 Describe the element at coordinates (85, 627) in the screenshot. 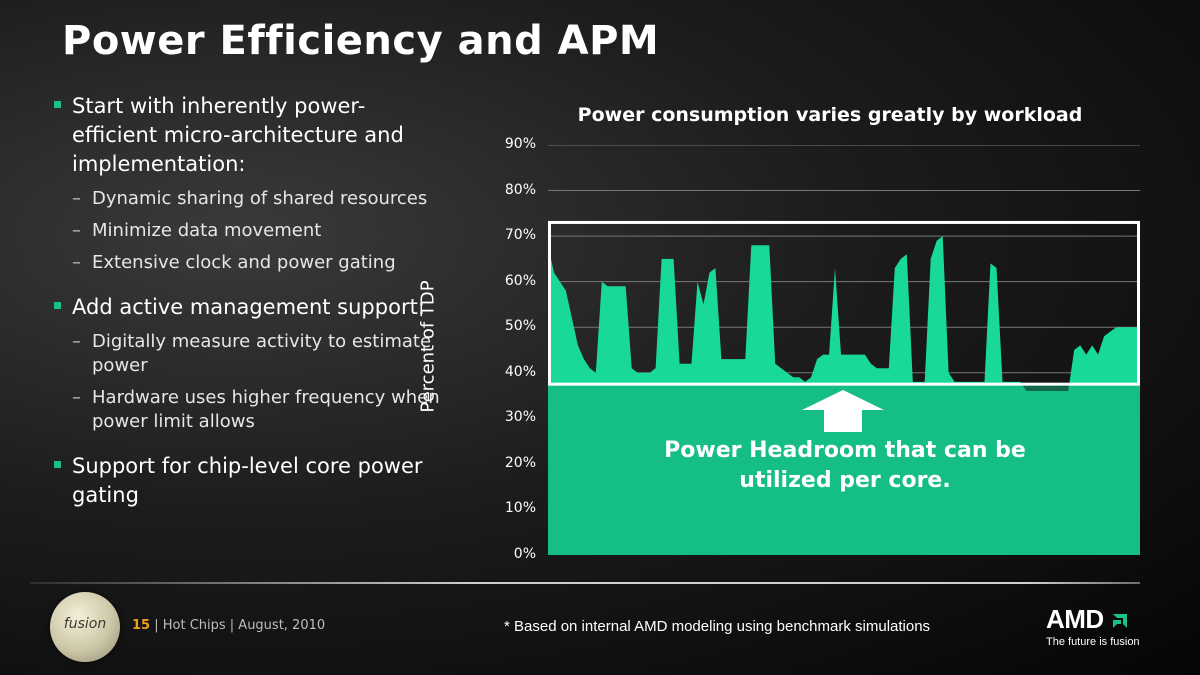

I see `fusion-logo: fusion` at that location.